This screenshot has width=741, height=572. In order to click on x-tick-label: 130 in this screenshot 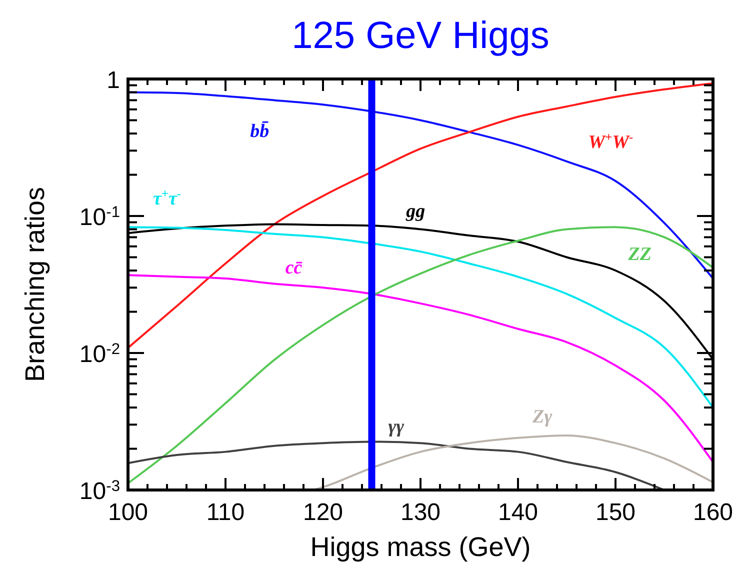, I will do `click(420, 512)`.